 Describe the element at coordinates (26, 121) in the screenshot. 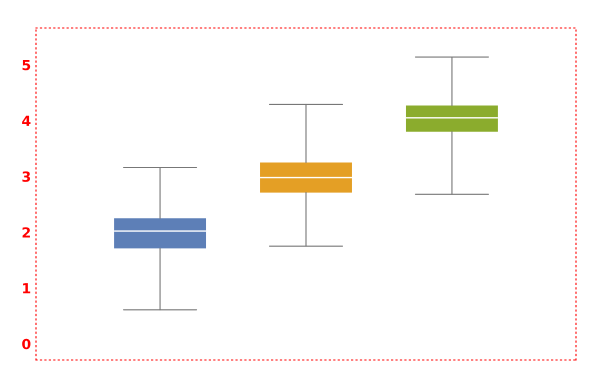

I see `y-tick-label: 4` at that location.